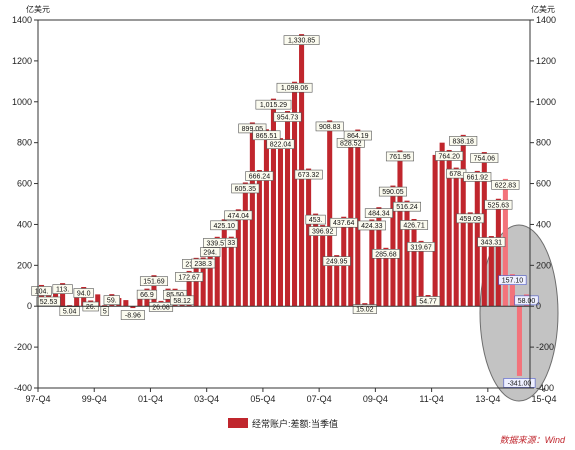 Image resolution: width=575 pixels, height=450 pixels. I want to click on data-label: 238.3, so click(203, 263).